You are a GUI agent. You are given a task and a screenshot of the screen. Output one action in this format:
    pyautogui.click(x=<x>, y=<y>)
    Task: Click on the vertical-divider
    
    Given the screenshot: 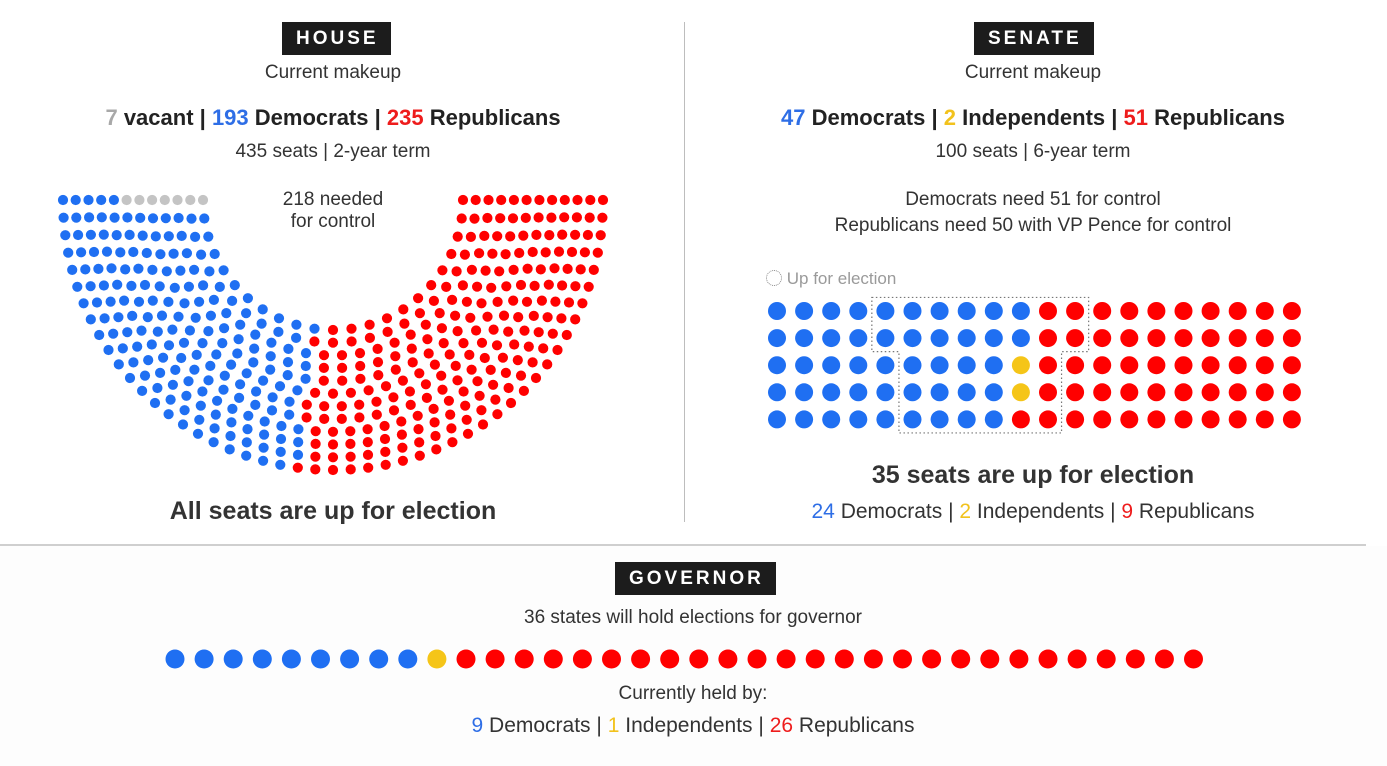 What is the action you would take?
    pyautogui.click(x=684, y=272)
    